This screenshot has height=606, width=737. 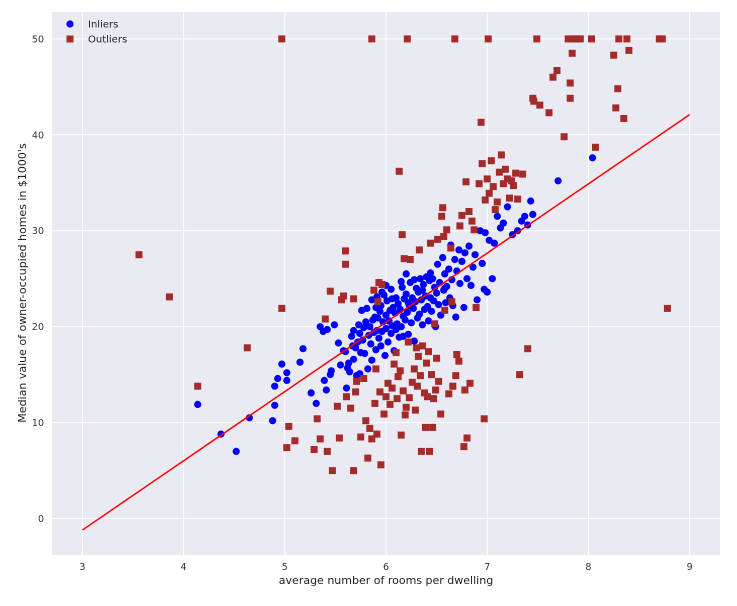 I want to click on x-axis-label: average number of rooms per dwelling, so click(x=386, y=580).